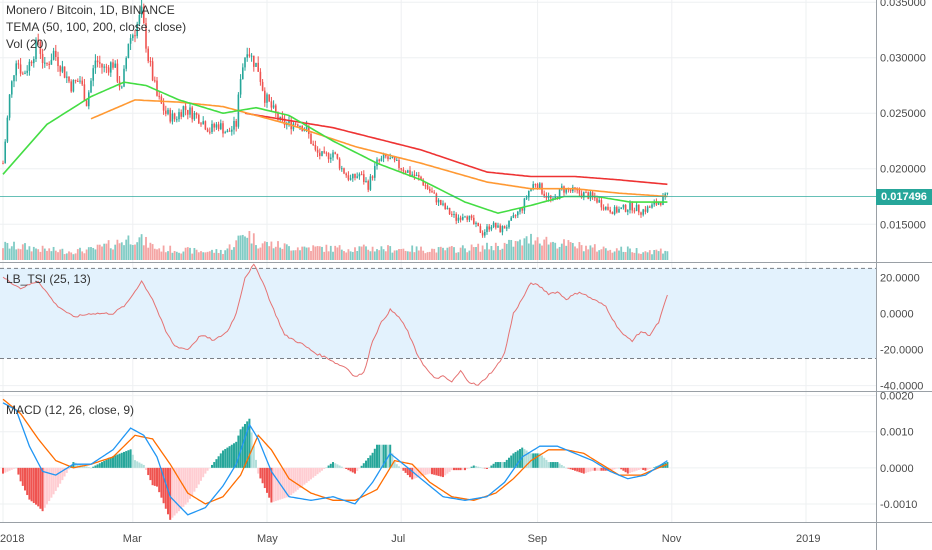 This screenshot has height=550, width=932. Describe the element at coordinates (132, 539) in the screenshot. I see `time-axis-label: Mar` at that location.